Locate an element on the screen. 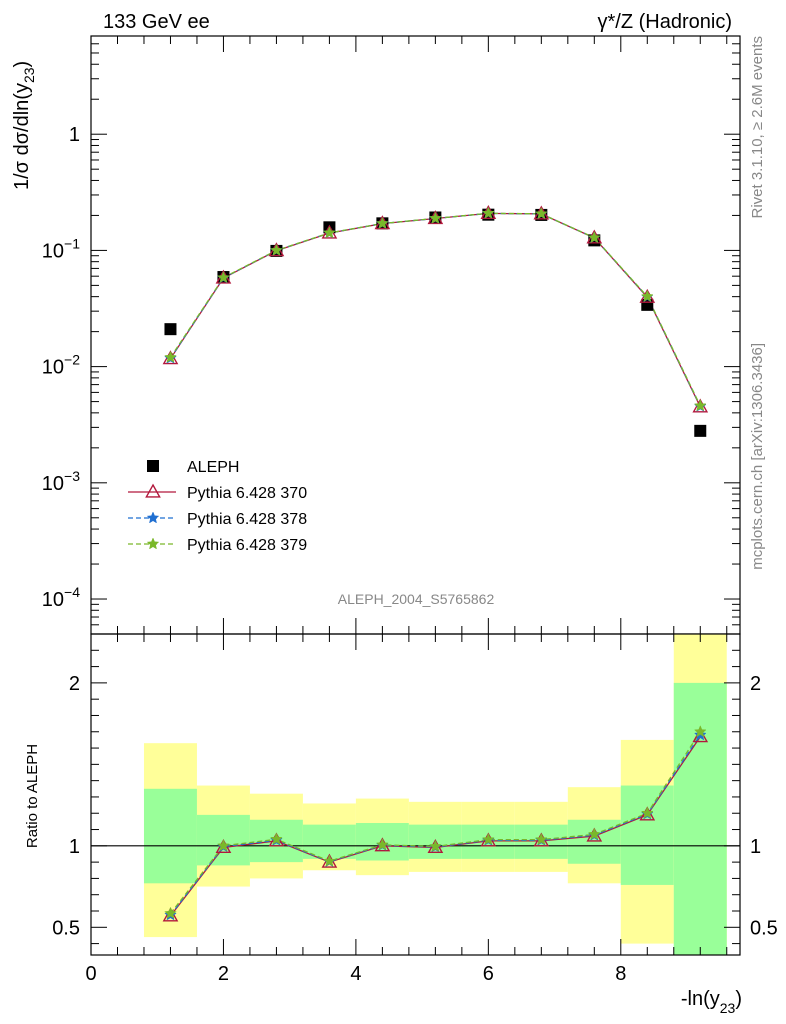 The image size is (786, 1024). ratio-xtick-label-3: 6 is located at coordinates (488, 974).